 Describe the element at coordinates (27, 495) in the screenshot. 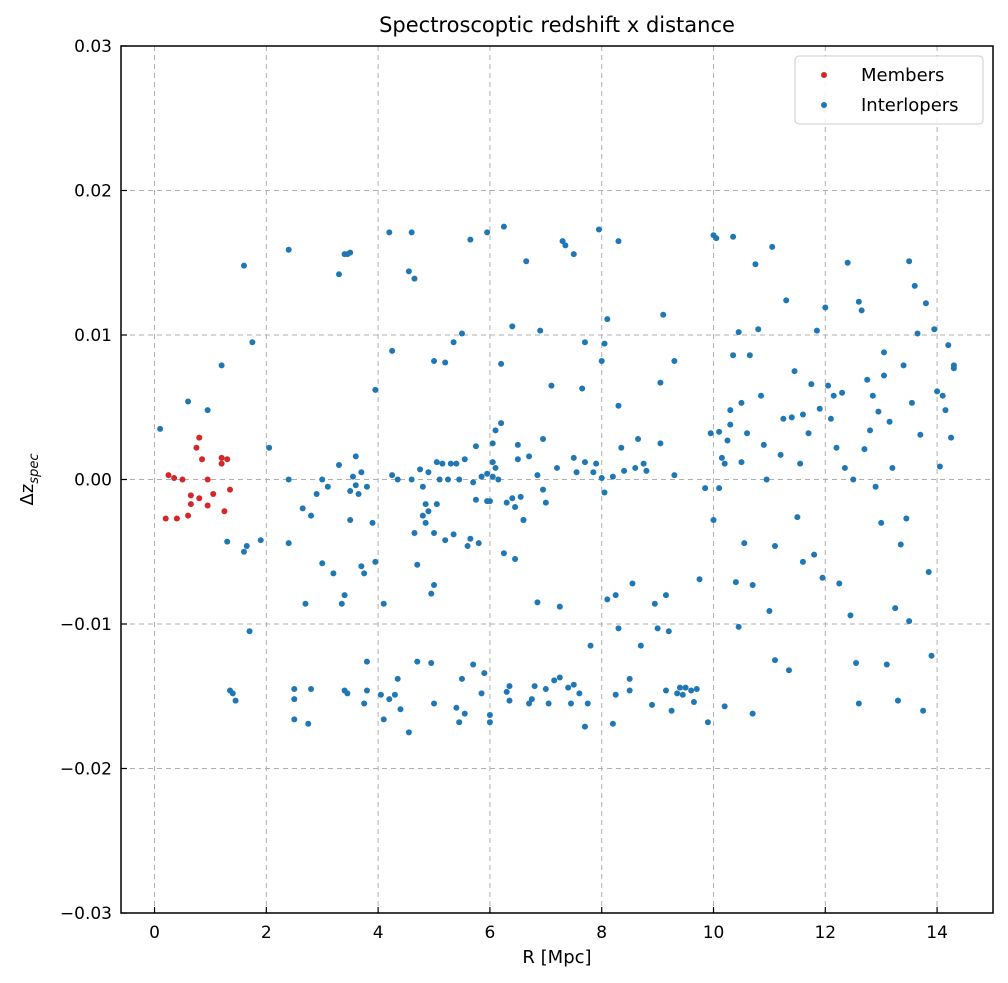

I see `y-axis-label-main: Δz` at that location.